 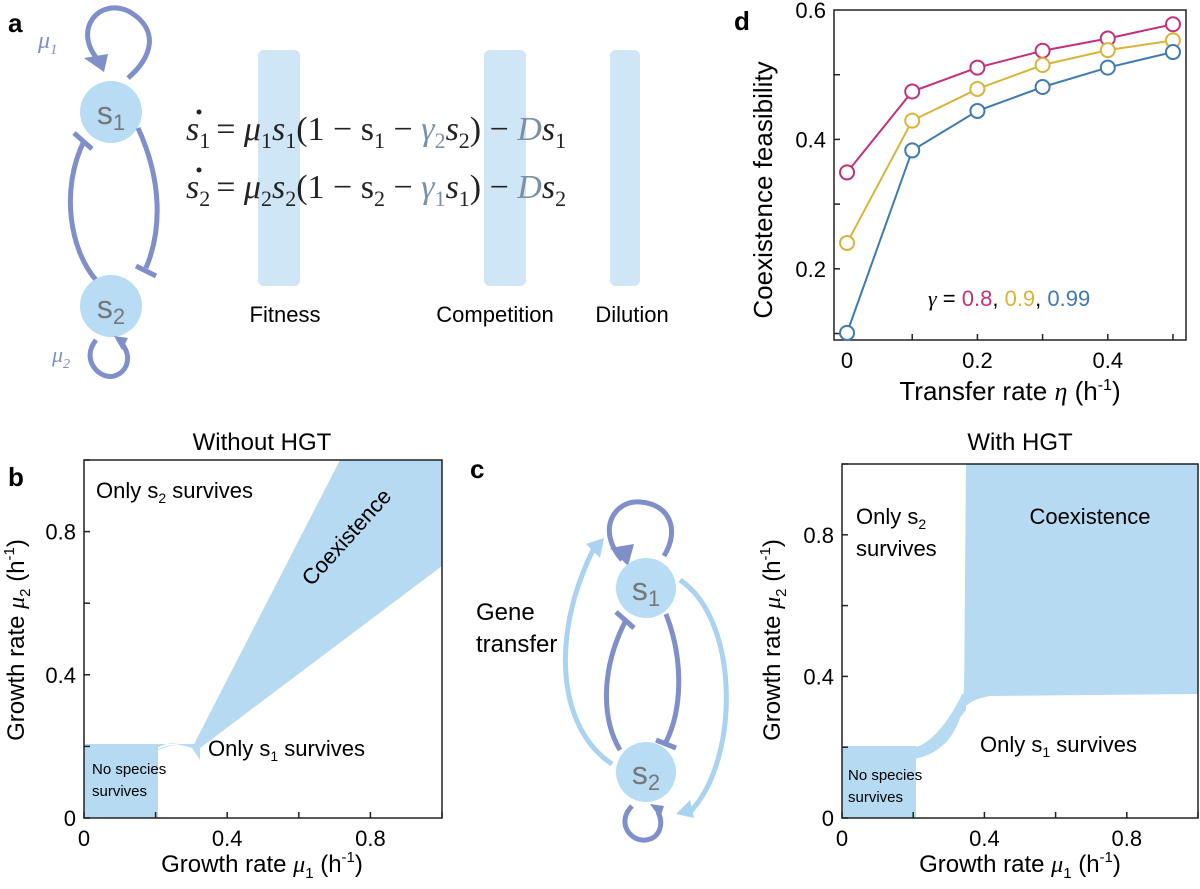 What do you see at coordinates (625, 620) in the screenshot?
I see `panel-c-inhibit-bar-top` at bounding box center [625, 620].